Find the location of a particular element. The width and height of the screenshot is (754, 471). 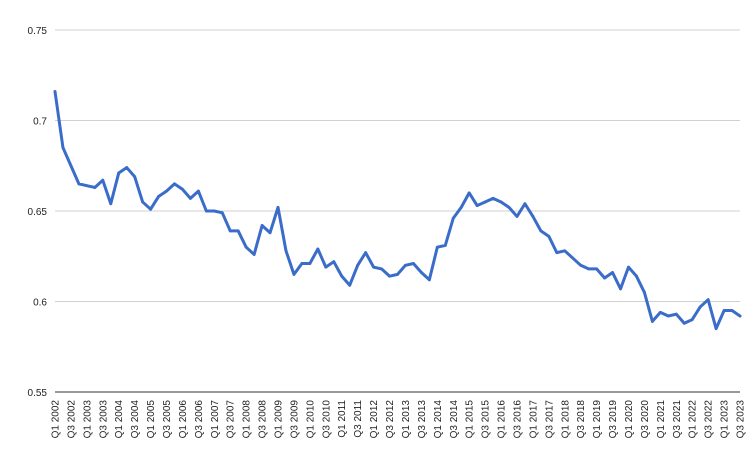

x-tick-label: Q3 2006 is located at coordinates (199, 419).